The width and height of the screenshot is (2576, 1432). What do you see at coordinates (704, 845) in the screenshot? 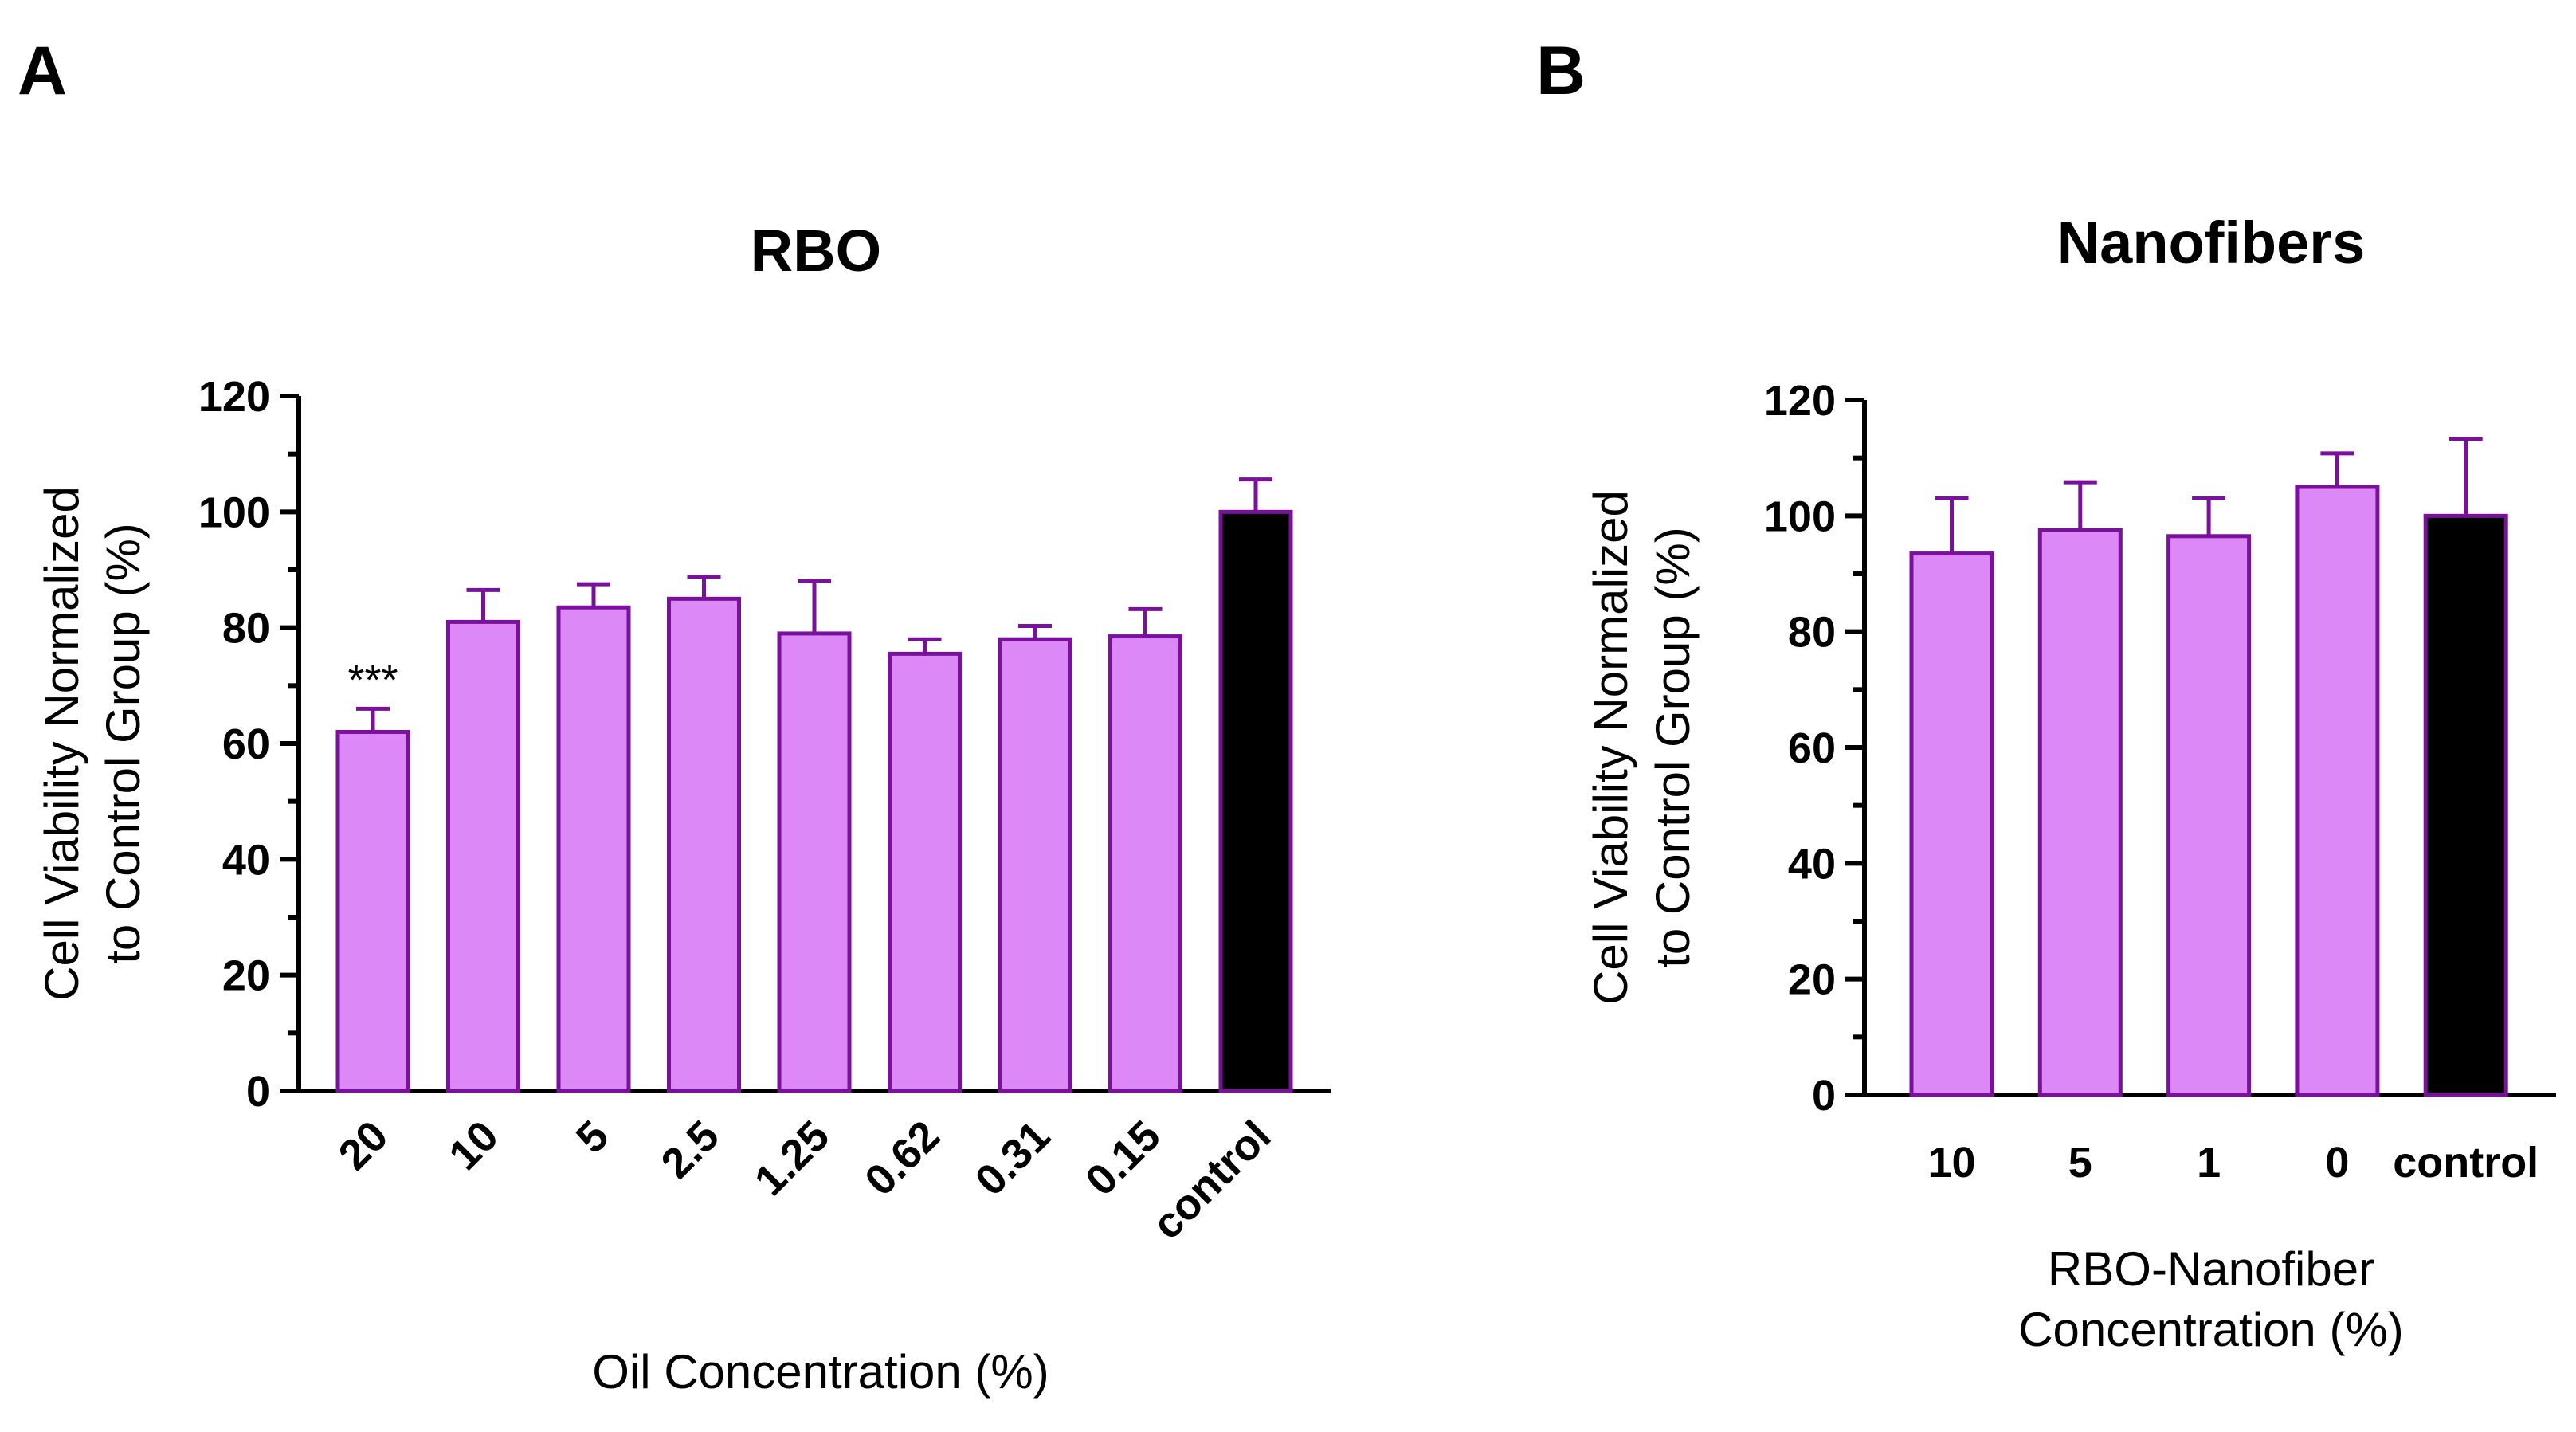
I see `bar-2.5` at bounding box center [704, 845].